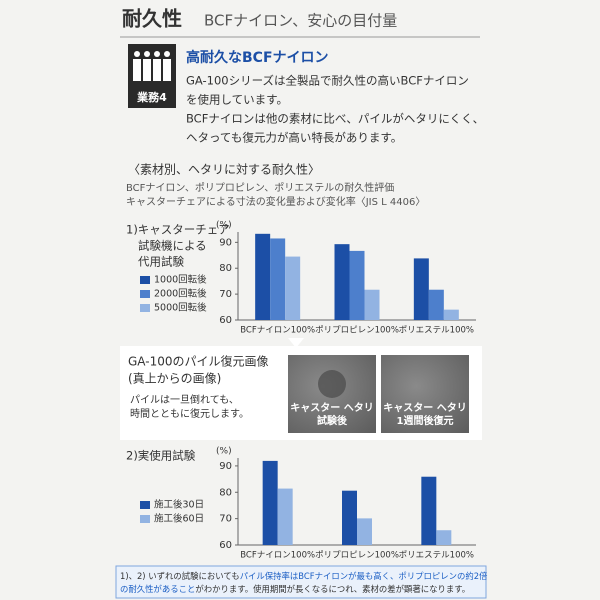  Describe the element at coordinates (425, 420) in the screenshot. I see `image-caption: 1週間後復元` at that location.